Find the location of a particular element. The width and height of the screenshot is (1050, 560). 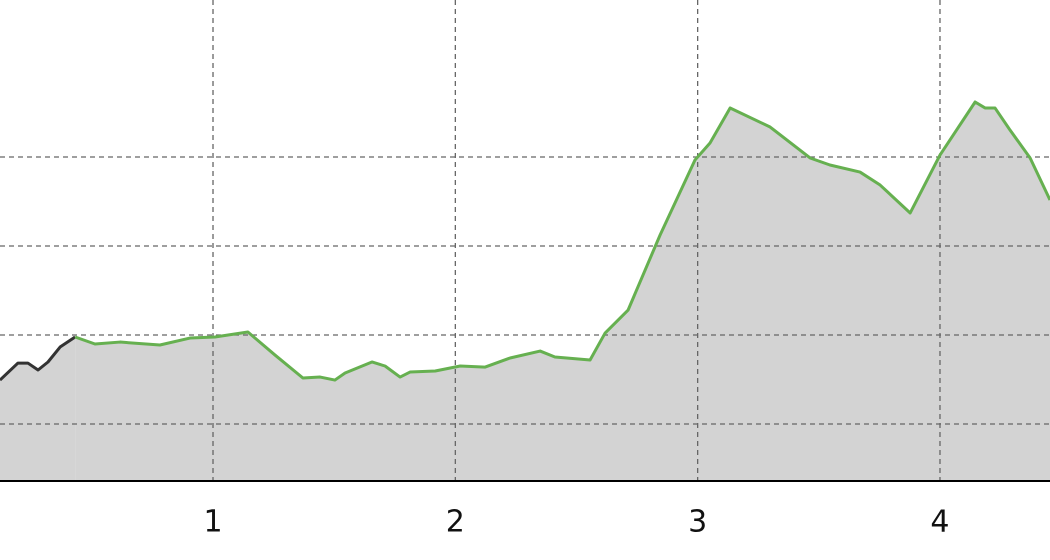

line is located at coordinates (38, 358).